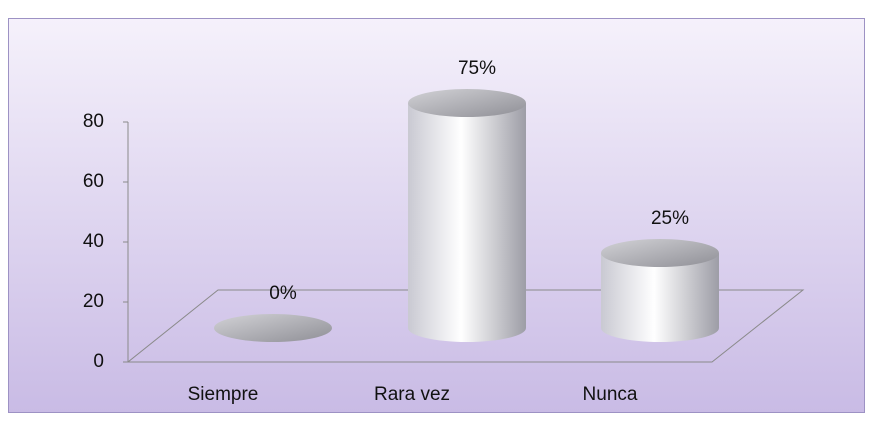  I want to click on data-label: 0%, so click(283, 293).